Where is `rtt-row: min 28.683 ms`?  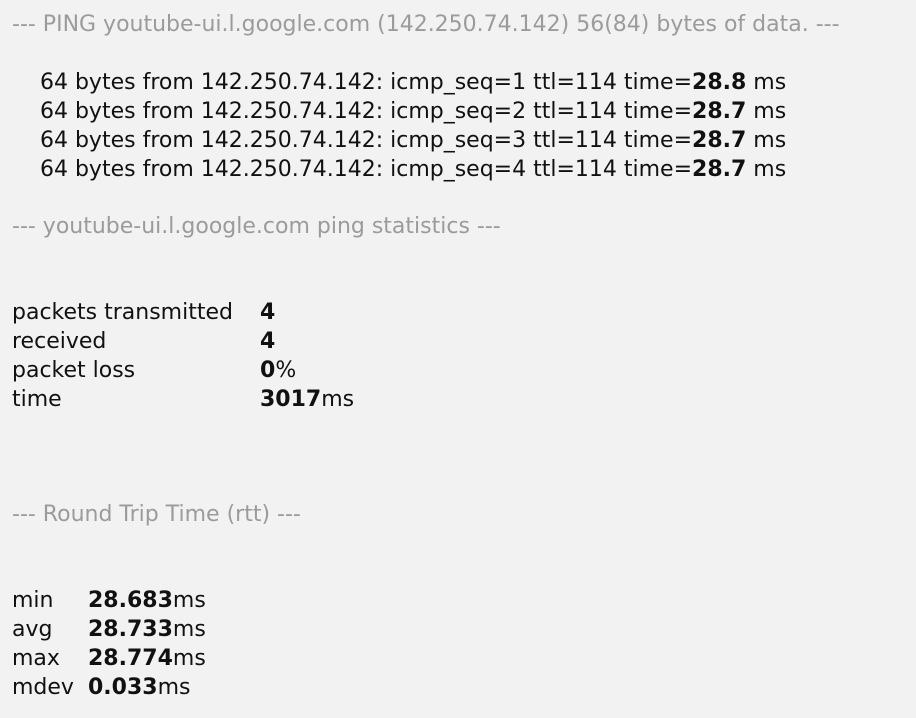 rtt-row: min 28.683 ms is located at coordinates (109, 600).